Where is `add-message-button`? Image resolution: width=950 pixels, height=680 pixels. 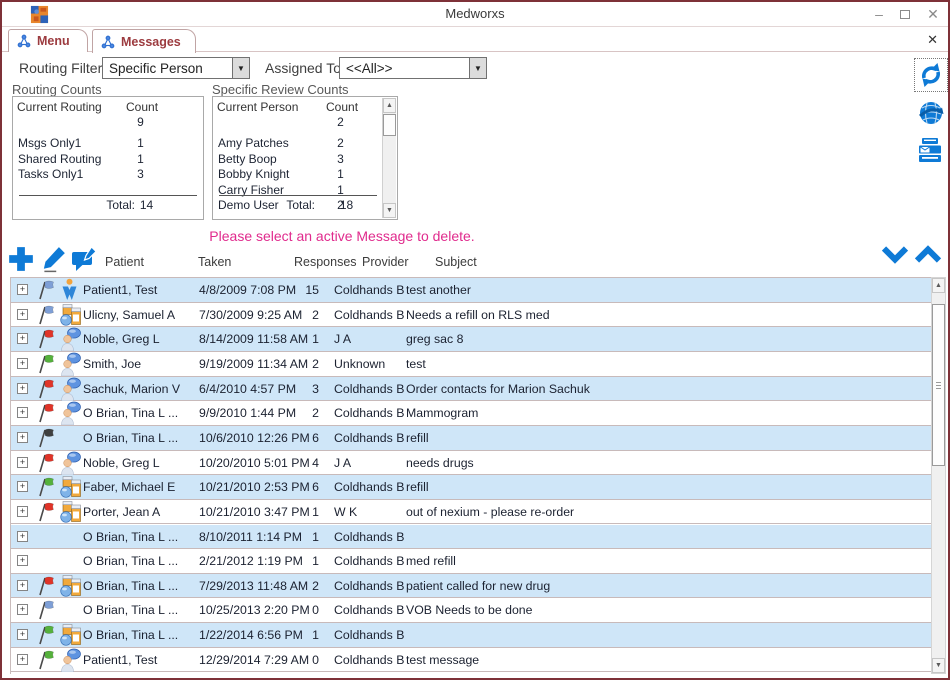
add-message-button is located at coordinates (21, 259).